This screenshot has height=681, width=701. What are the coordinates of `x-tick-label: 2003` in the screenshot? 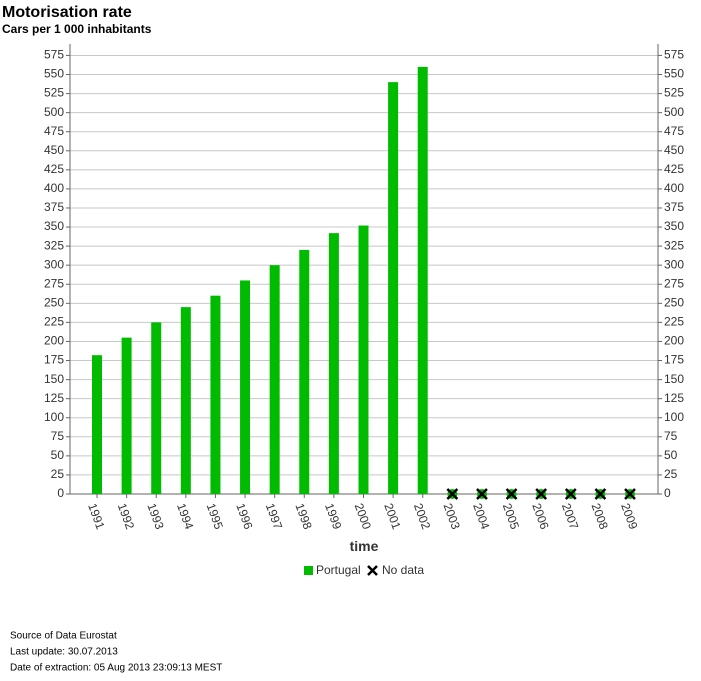 It's located at (452, 516).